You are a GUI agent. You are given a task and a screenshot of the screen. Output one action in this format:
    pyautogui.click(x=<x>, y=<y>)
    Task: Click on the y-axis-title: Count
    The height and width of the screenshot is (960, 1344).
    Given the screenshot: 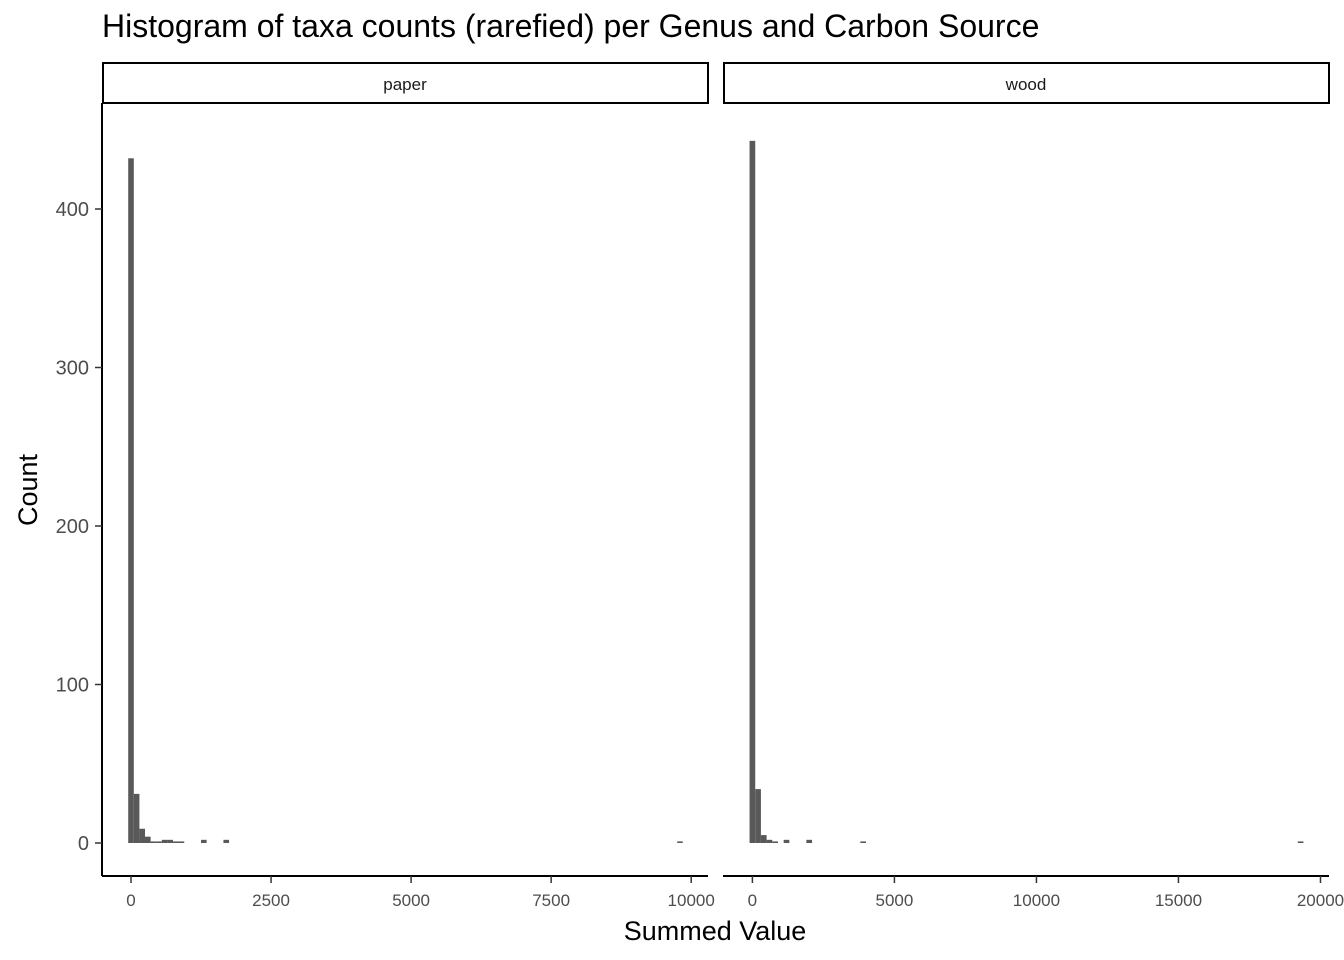 What is the action you would take?
    pyautogui.click(x=28, y=489)
    